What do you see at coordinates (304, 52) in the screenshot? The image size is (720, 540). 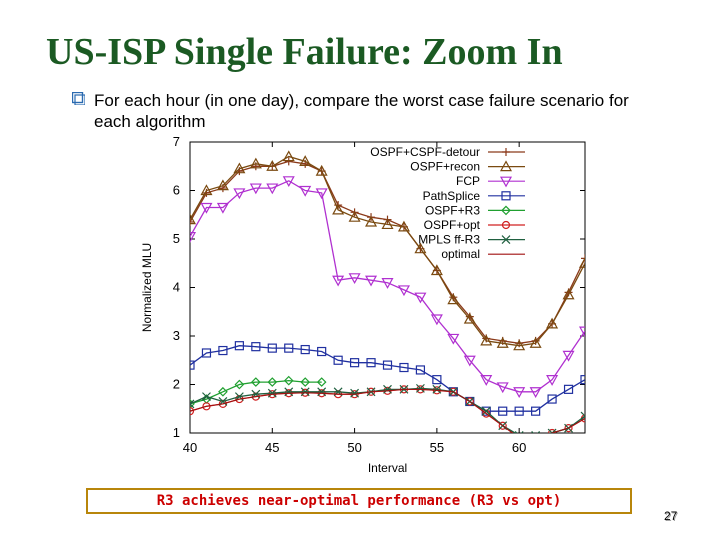 I see `slide-title: US-ISP Single Failure: Zoom In` at bounding box center [304, 52].